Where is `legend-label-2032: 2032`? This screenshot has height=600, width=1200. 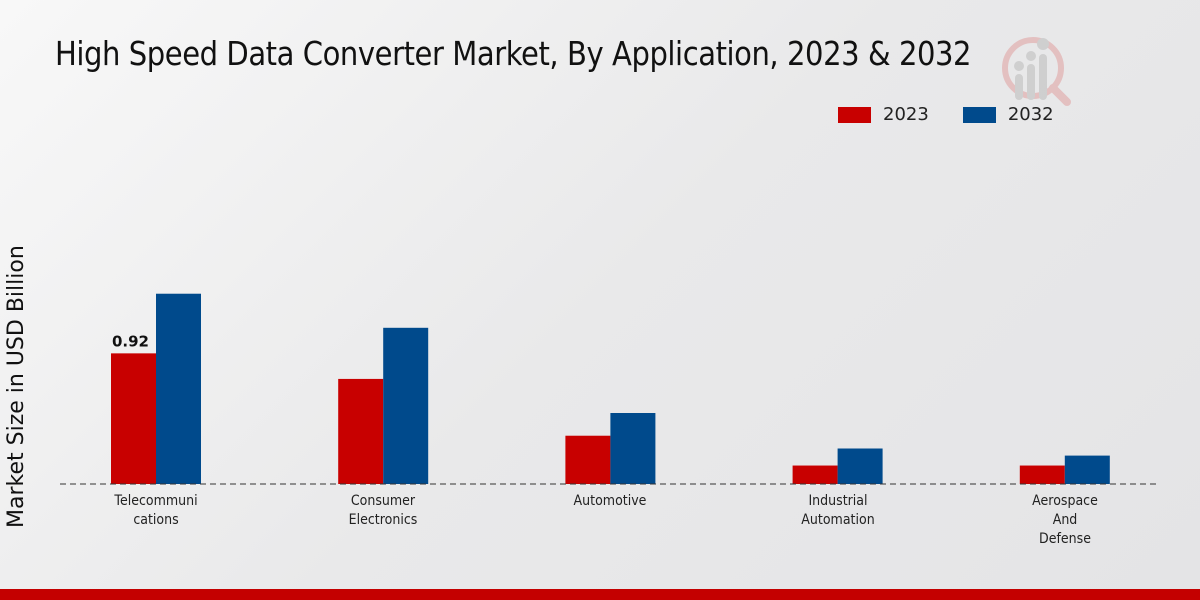
legend-label-2032: 2032 is located at coordinates (1030, 114).